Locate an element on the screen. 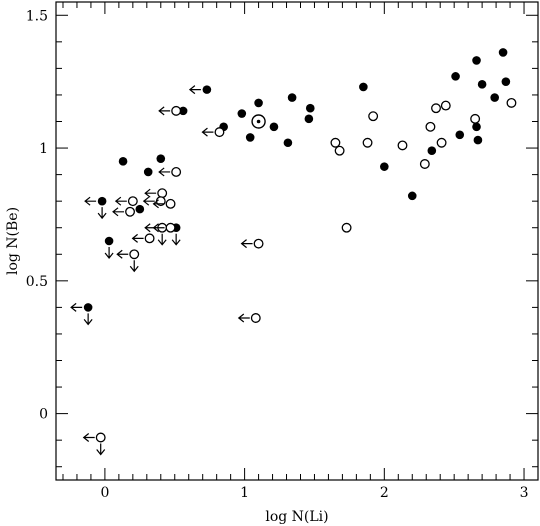 The width and height of the screenshot is (540, 526). x-tick-label: 0 is located at coordinates (104, 493).